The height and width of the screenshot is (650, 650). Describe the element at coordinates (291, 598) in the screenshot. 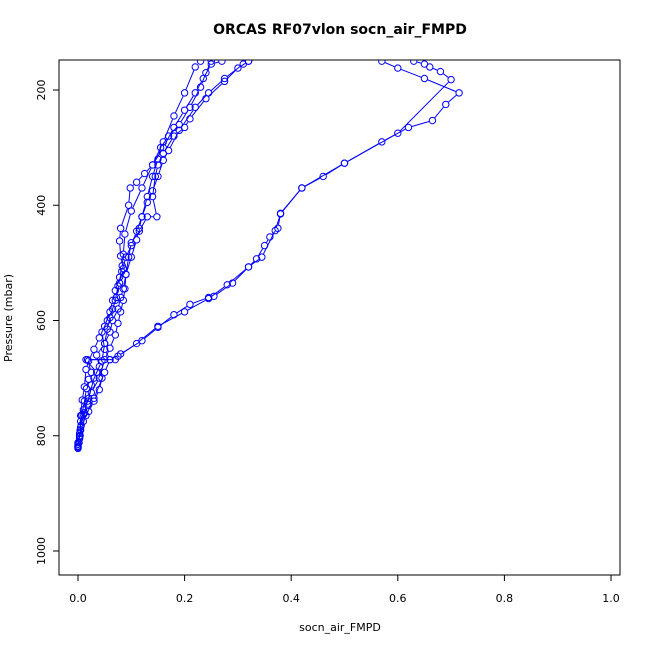

I see `x-tick-label: 0.4` at that location.